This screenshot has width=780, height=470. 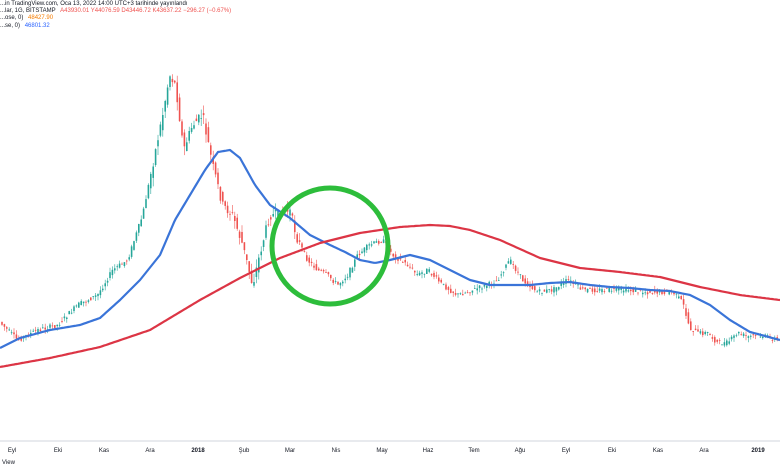 I want to click on x-tick-label: Nis, so click(x=336, y=451).